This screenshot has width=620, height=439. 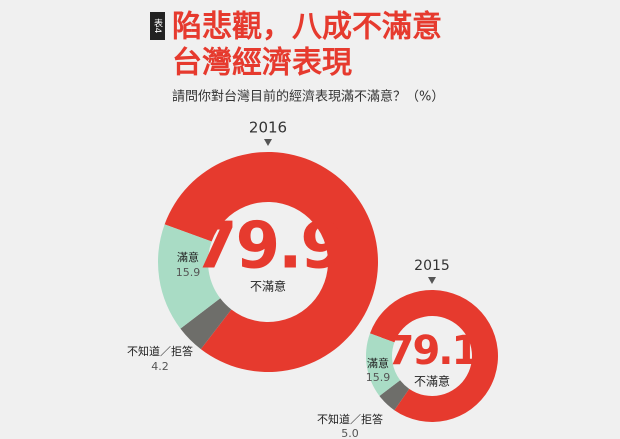 What do you see at coordinates (268, 247) in the screenshot?
I see `center-value: 79.9` at bounding box center [268, 247].